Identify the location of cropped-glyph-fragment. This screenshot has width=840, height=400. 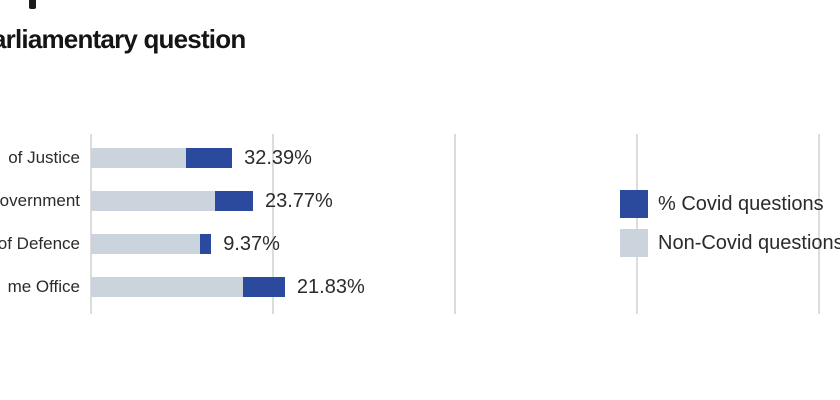
(32, 4).